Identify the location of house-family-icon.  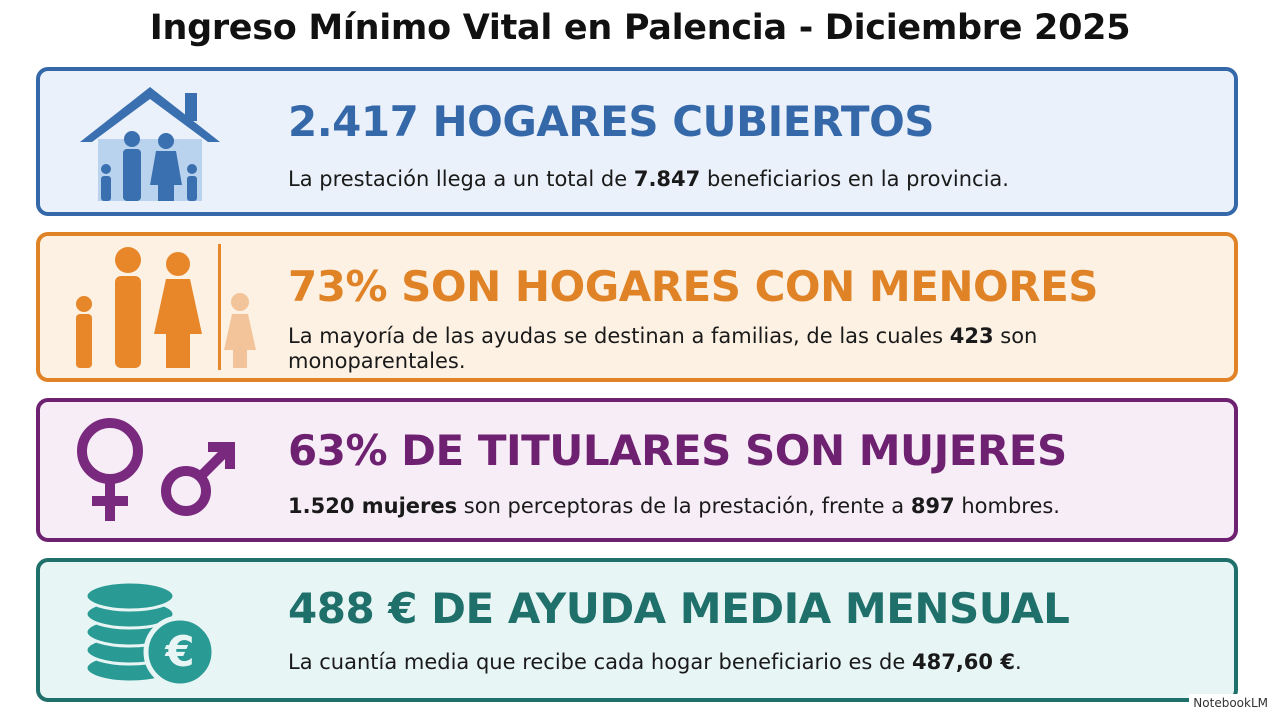
(150, 143).